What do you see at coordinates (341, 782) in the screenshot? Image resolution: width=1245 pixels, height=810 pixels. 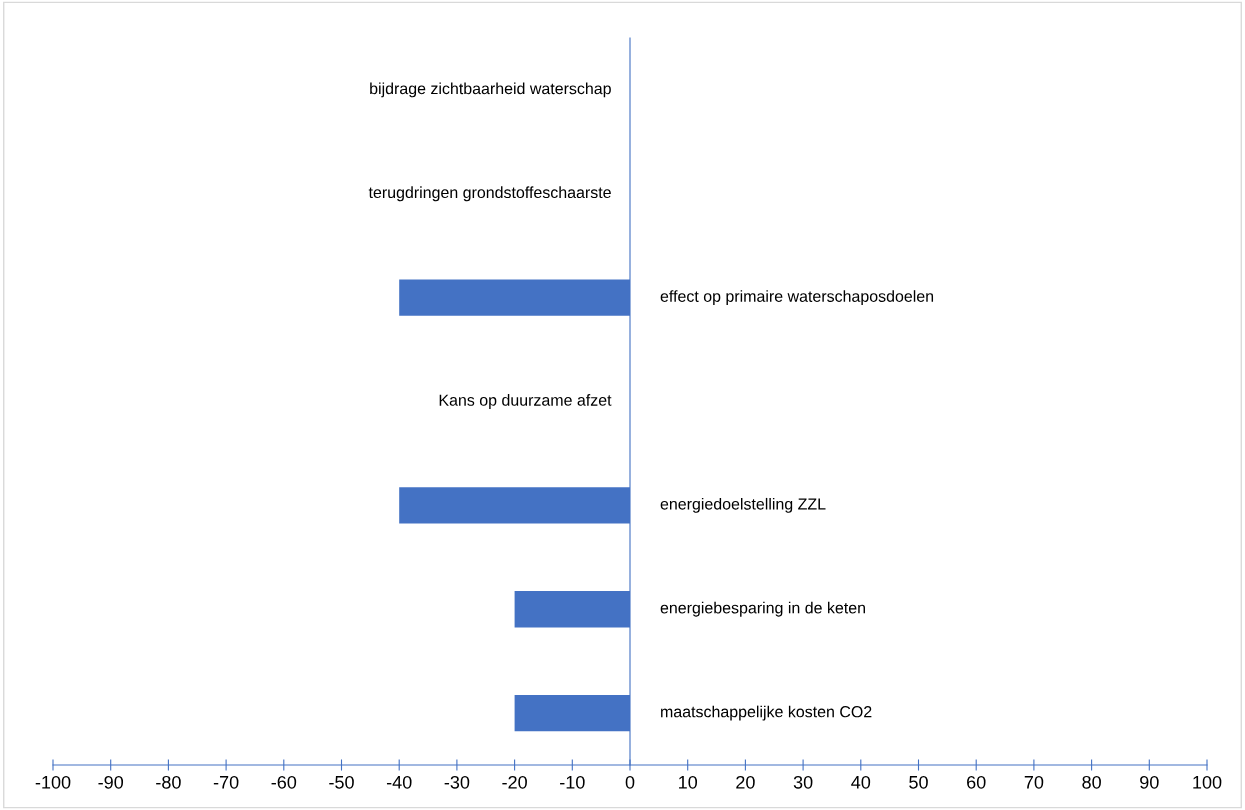 I see `x-tick-label: -50` at bounding box center [341, 782].